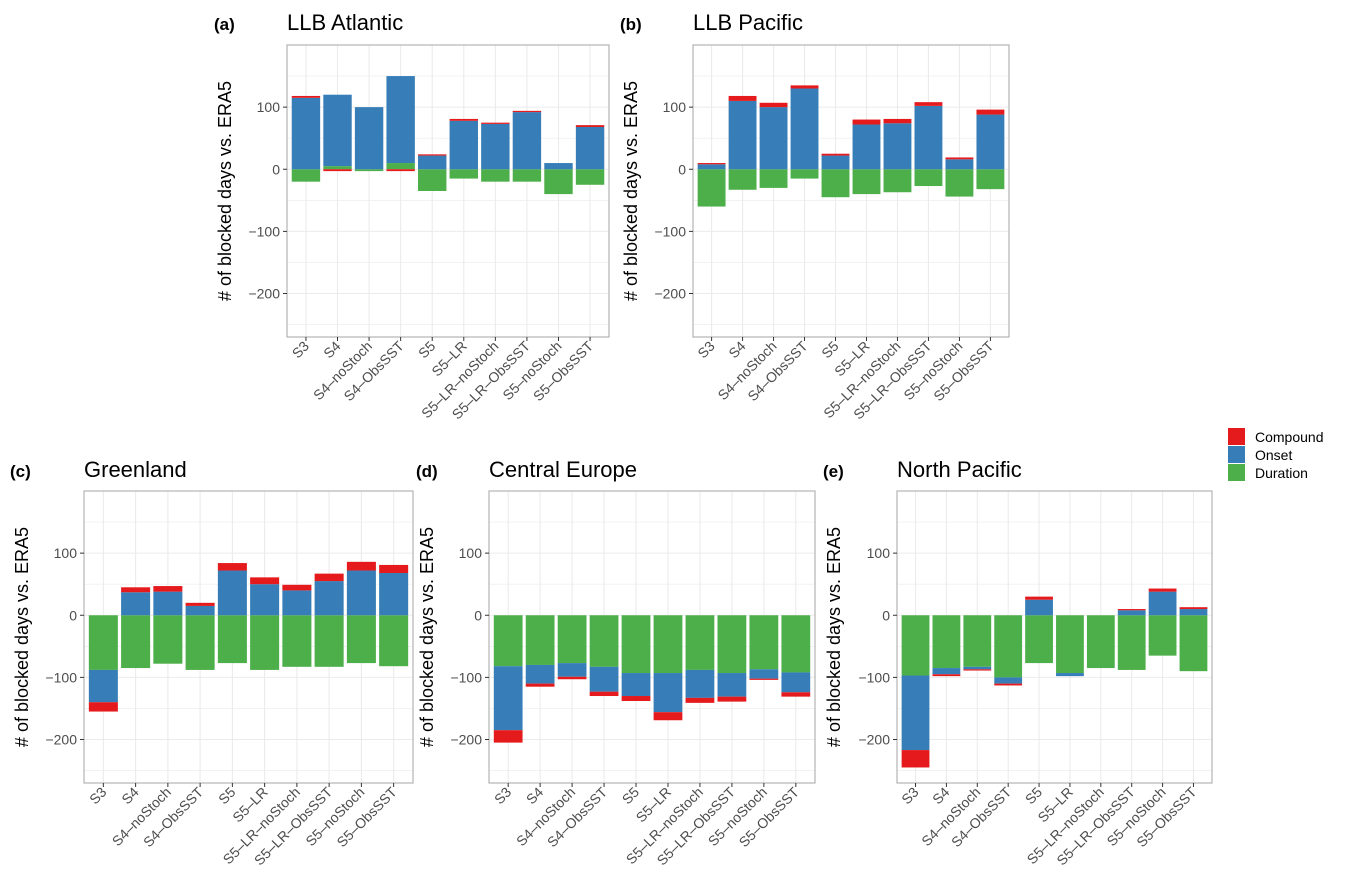  Describe the element at coordinates (225, 191) in the screenshot. I see `y-axis-label: # of blocked days vs. ERA5` at that location.